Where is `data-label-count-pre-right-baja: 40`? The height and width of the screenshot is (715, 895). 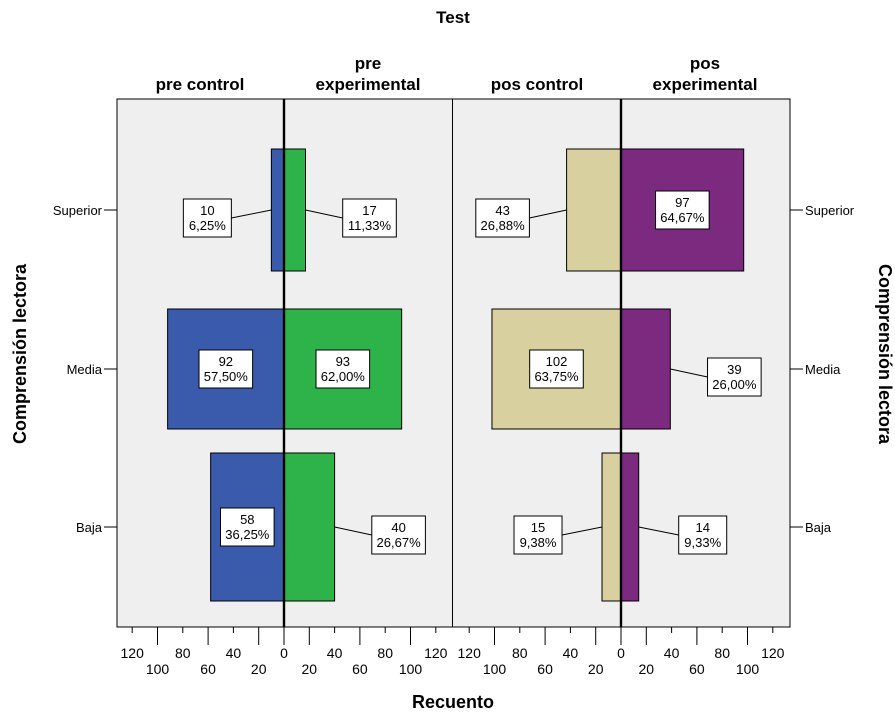 data-label-count-pre-right-baja: 40 is located at coordinates (398, 527).